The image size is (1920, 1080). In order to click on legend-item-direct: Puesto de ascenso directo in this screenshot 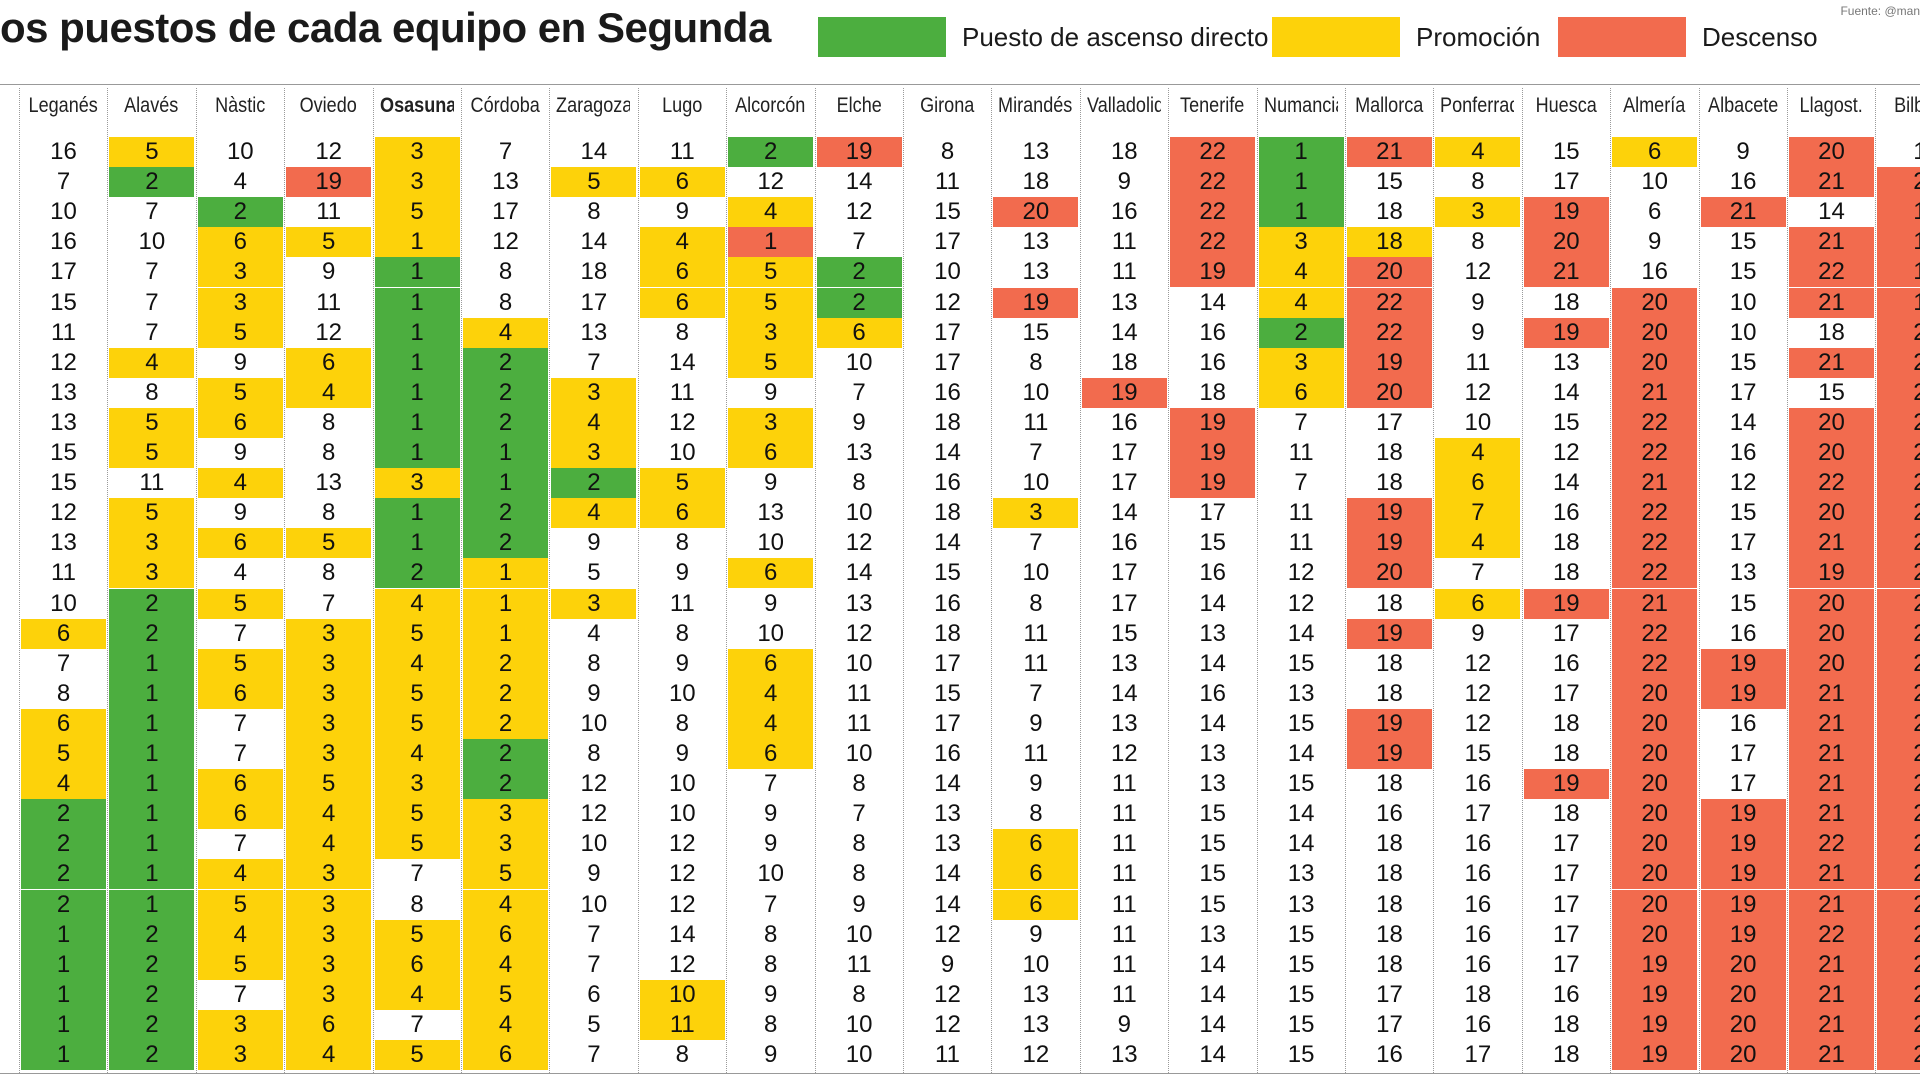, I will do `click(1043, 37)`.